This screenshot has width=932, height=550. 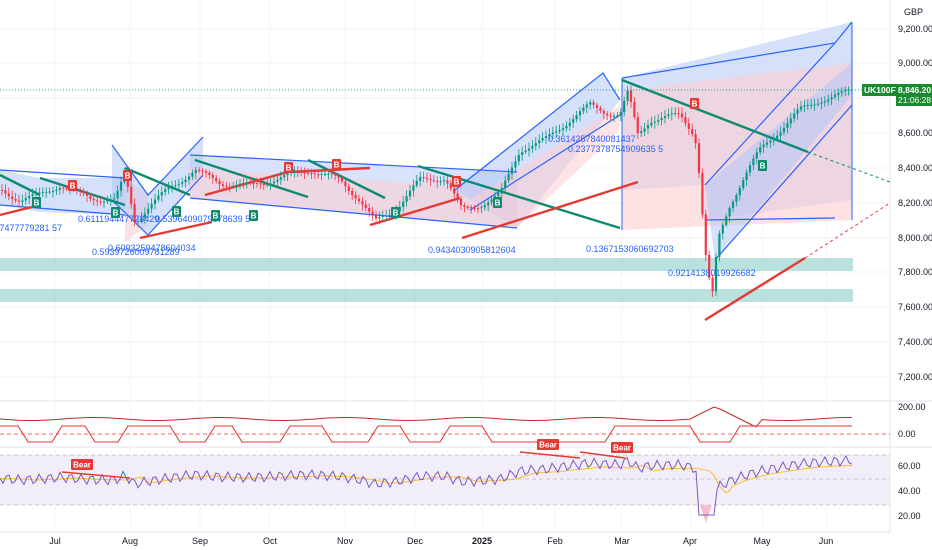 What do you see at coordinates (592, 139) in the screenshot?
I see `fib-level-label: 0.3614257840081437` at bounding box center [592, 139].